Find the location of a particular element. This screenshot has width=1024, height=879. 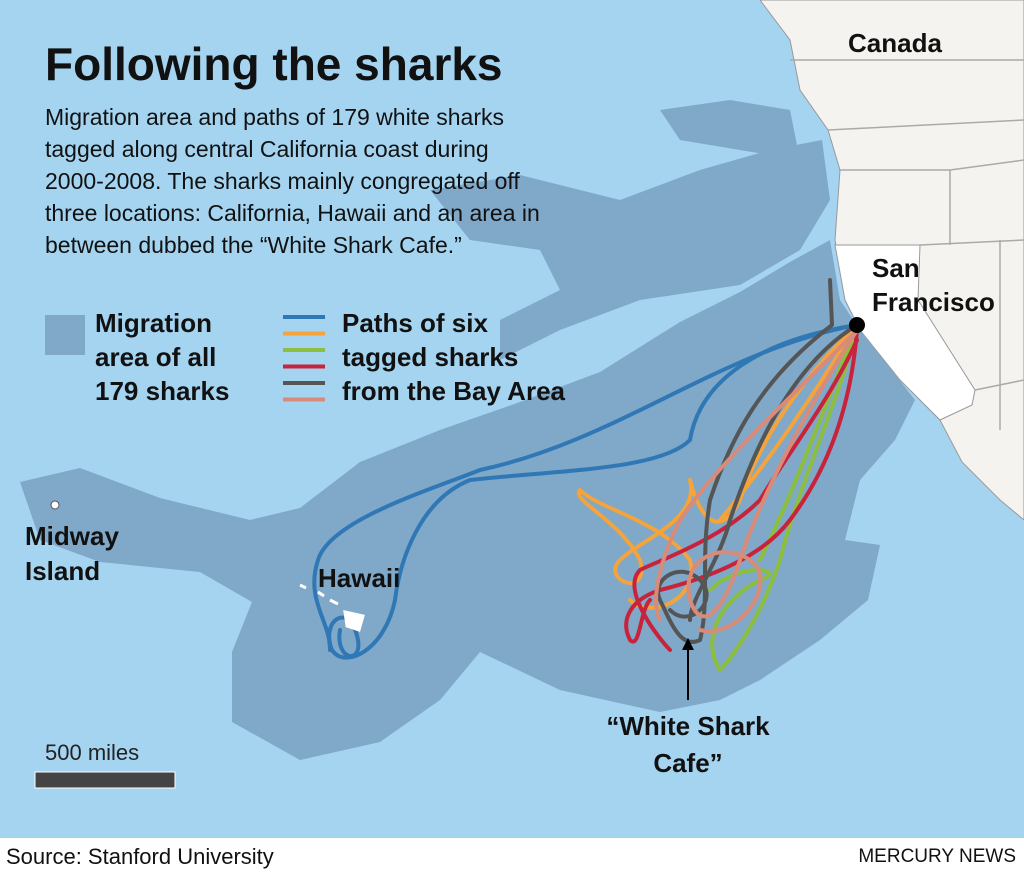

legend-area: Migration area of all 179 sharks is located at coordinates (162, 357).